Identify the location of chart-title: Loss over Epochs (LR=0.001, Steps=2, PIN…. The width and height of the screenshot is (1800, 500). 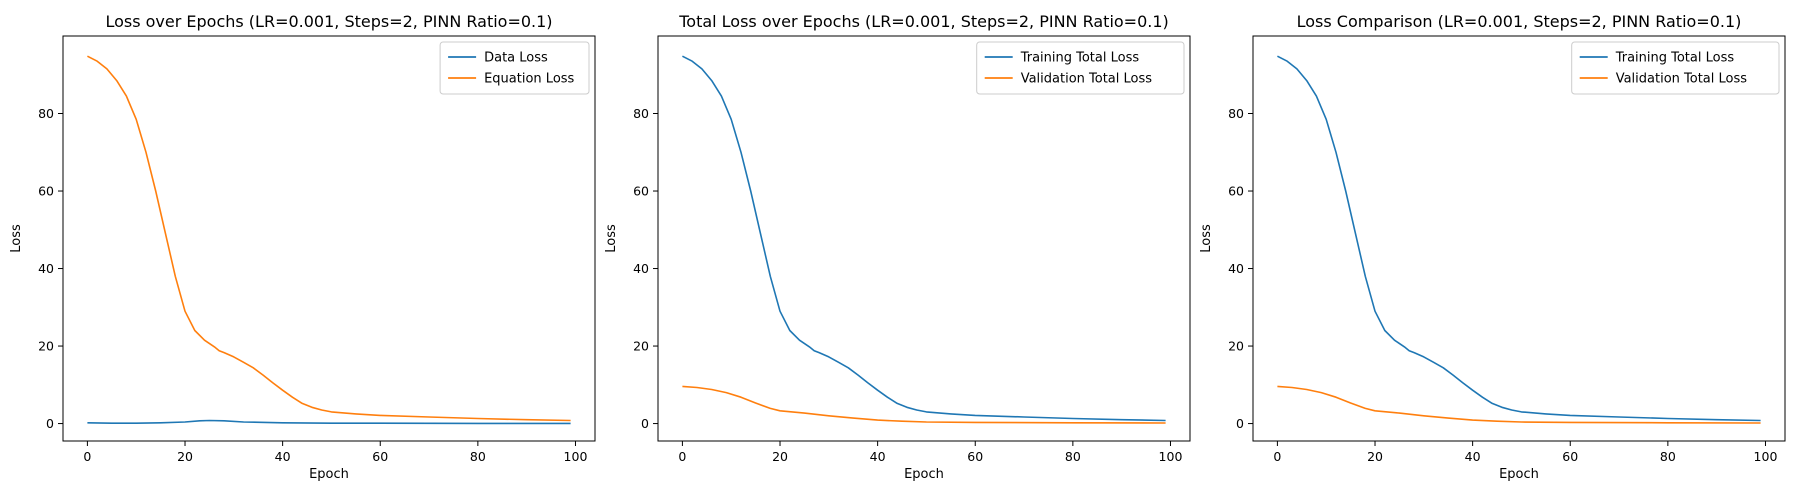
(328, 21).